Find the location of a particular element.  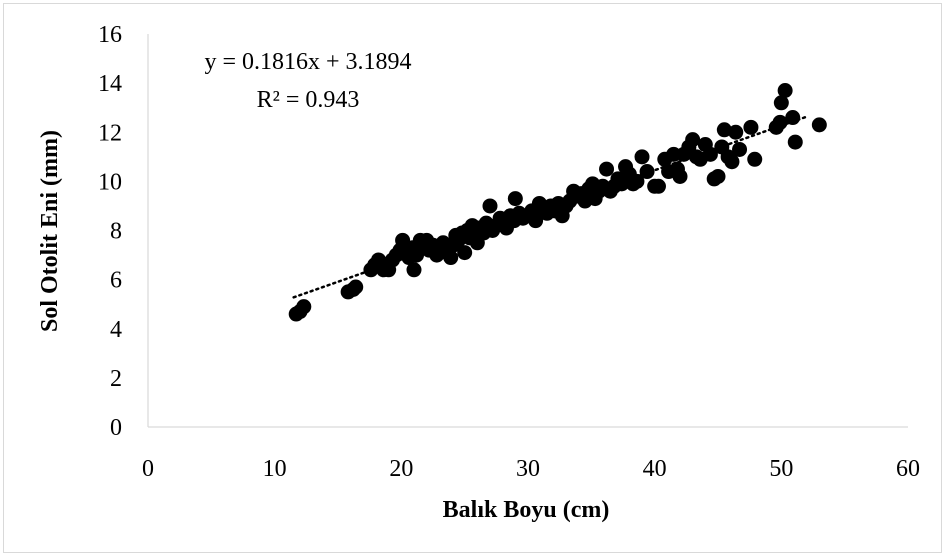

x-tick-label: 30 is located at coordinates (528, 469).